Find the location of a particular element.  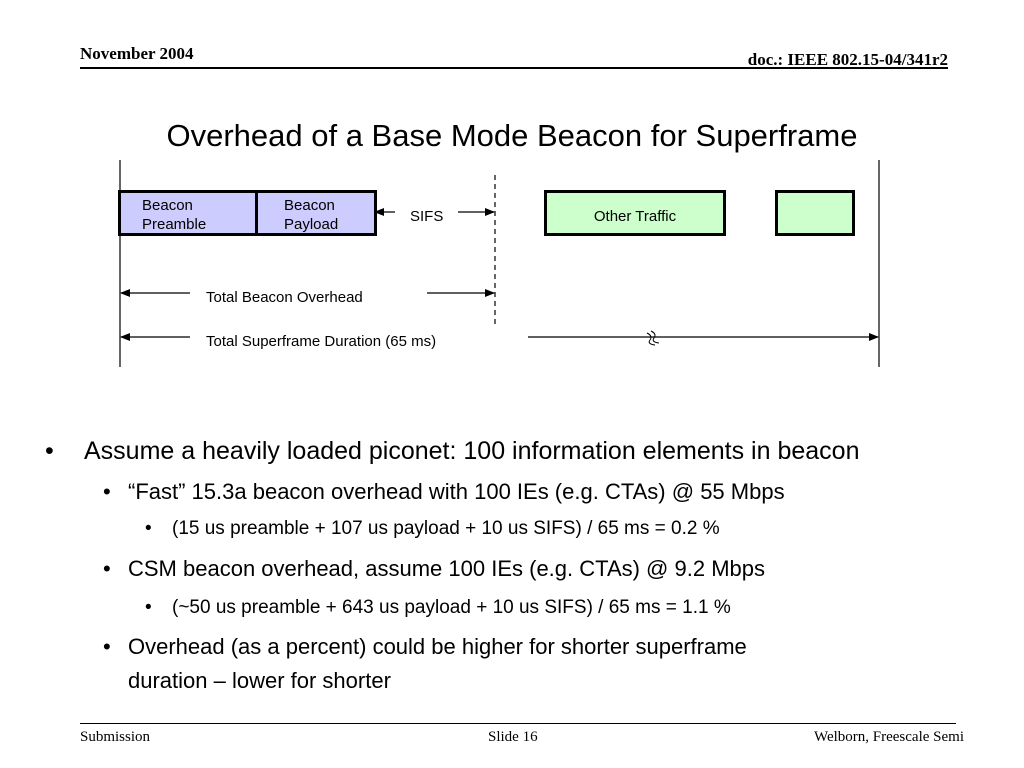

header-rule is located at coordinates (514, 68).